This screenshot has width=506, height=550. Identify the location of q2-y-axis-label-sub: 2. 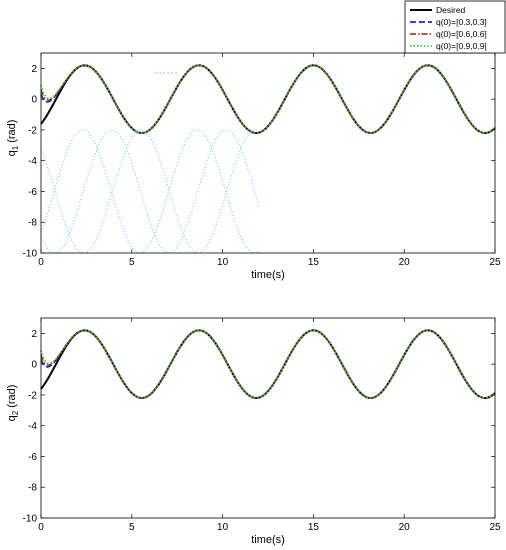
(15, 412).